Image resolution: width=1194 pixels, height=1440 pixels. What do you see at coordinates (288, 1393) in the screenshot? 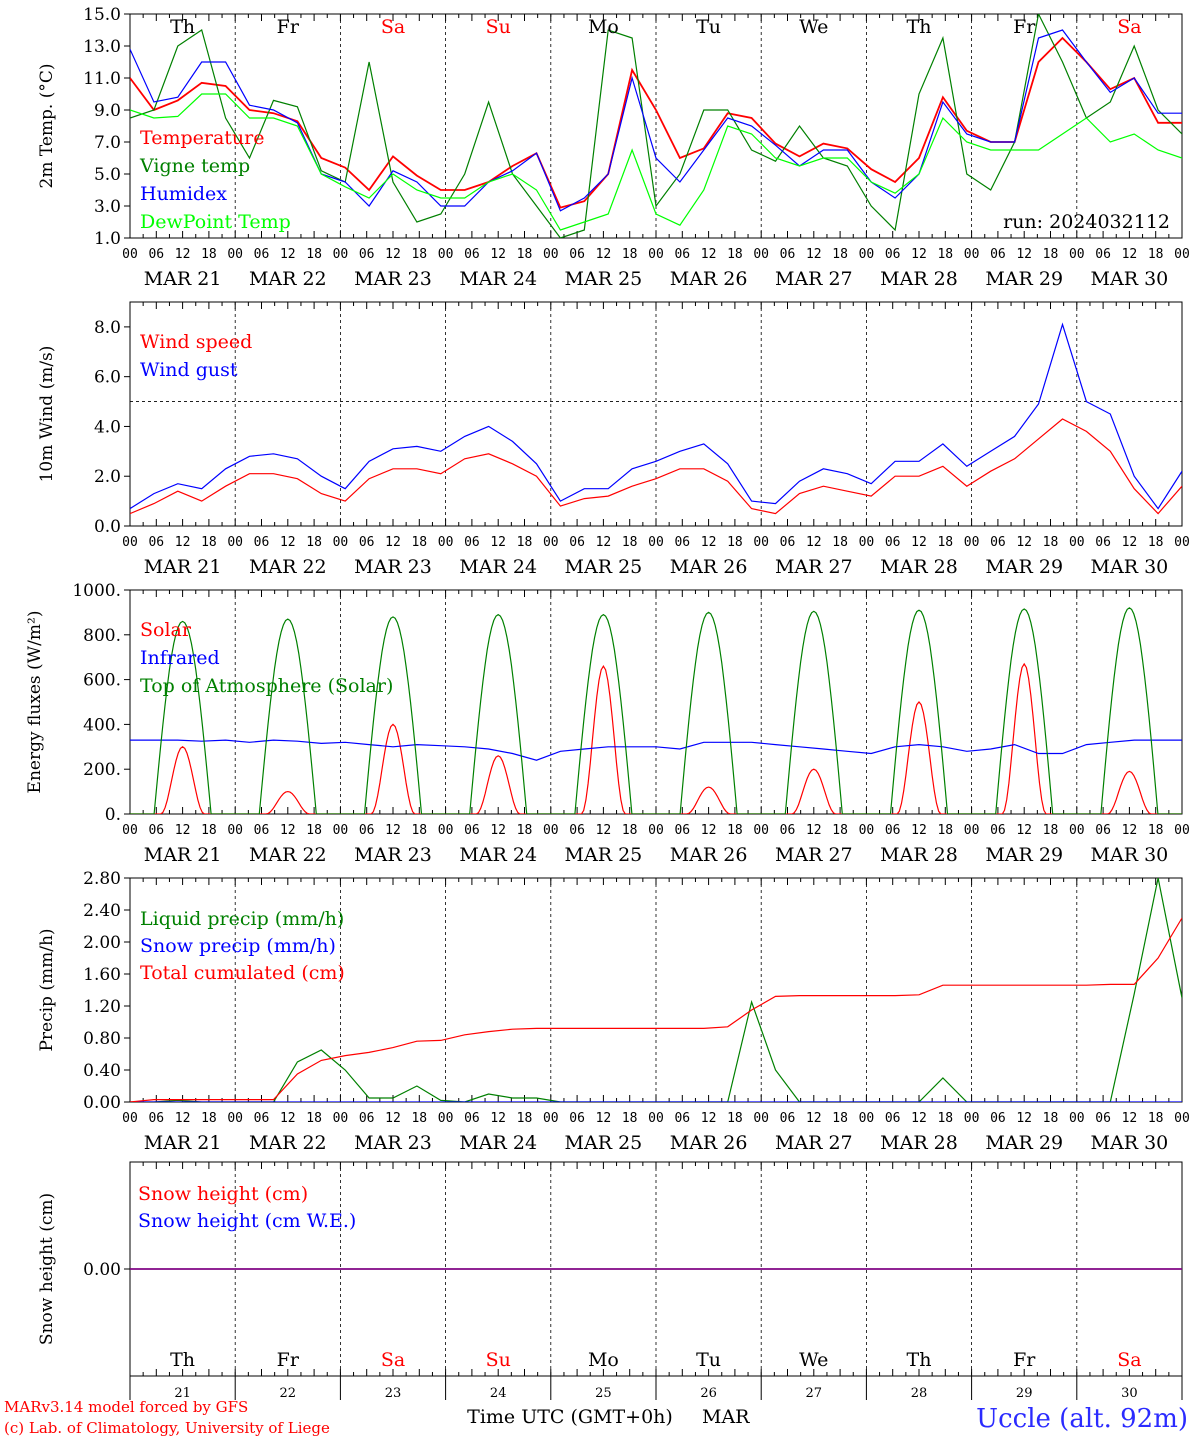
I see `day-number-label: 22` at bounding box center [288, 1393].